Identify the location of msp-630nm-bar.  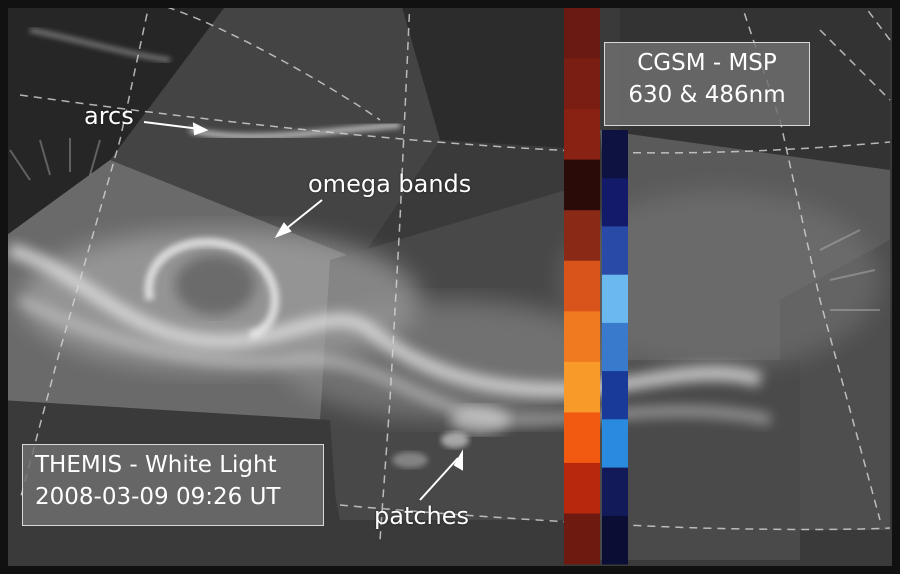
(582, 286).